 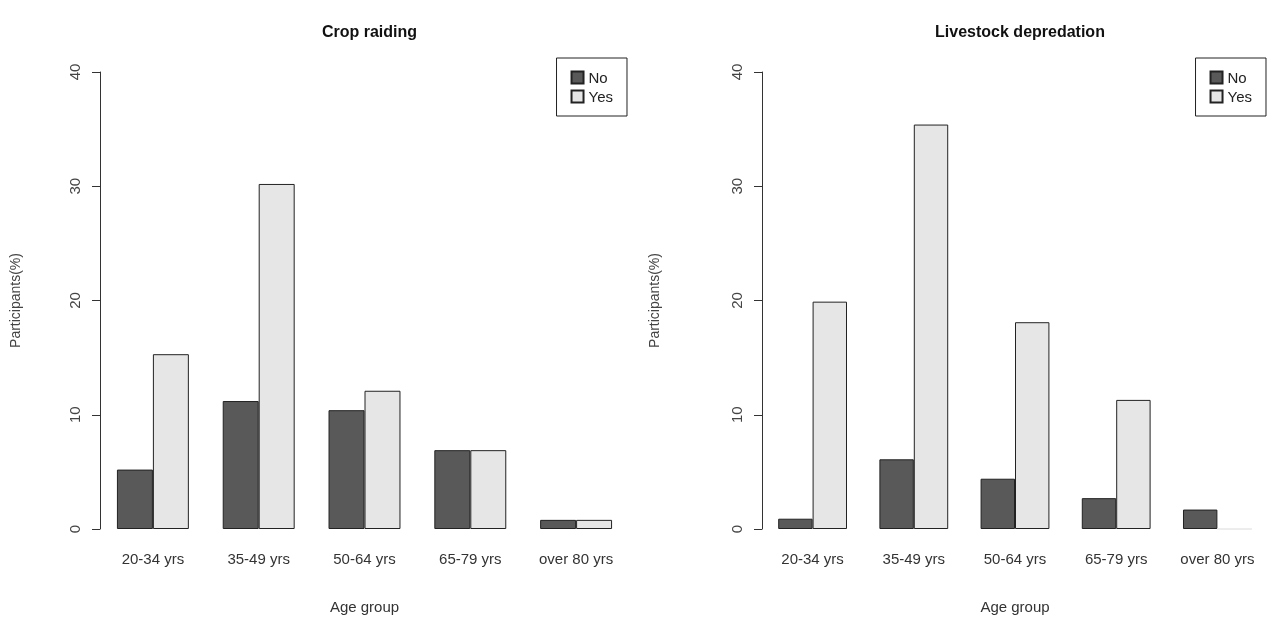 What do you see at coordinates (369, 31) in the screenshot?
I see `chart-title: Crop raiding` at bounding box center [369, 31].